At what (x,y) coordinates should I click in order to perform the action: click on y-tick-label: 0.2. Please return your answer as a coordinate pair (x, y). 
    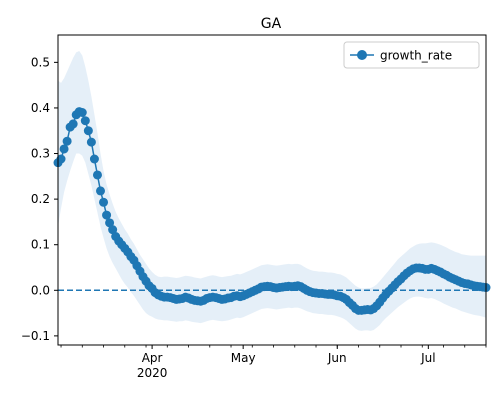
    Looking at the image, I should click on (40, 199).